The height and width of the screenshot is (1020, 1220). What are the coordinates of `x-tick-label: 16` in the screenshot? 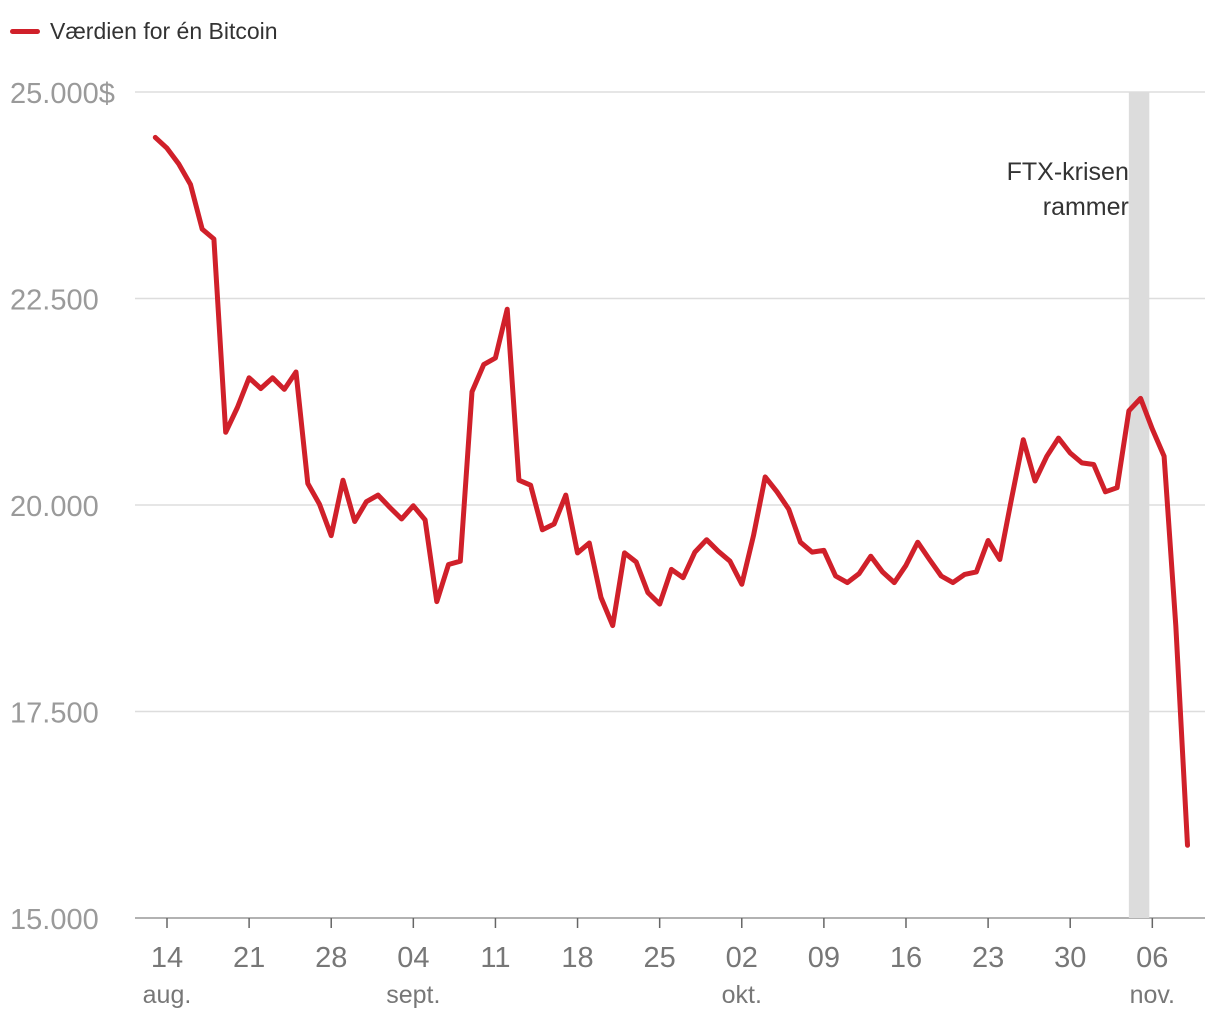 It's located at (906, 958).